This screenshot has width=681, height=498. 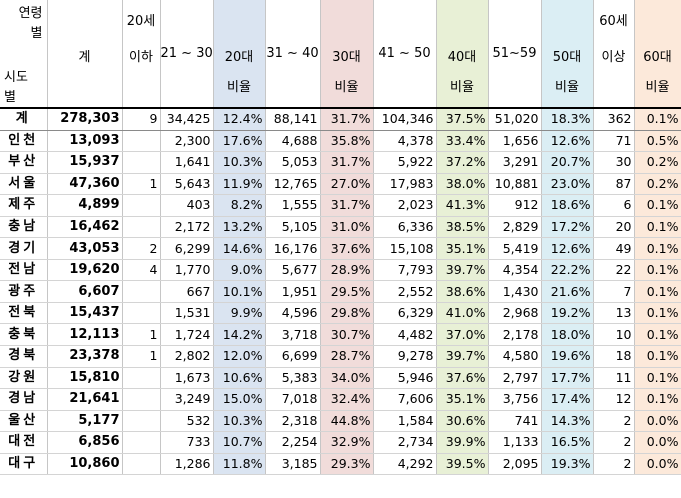 What do you see at coordinates (16, 77) in the screenshot?
I see `corner-region-label: 시도` at bounding box center [16, 77].